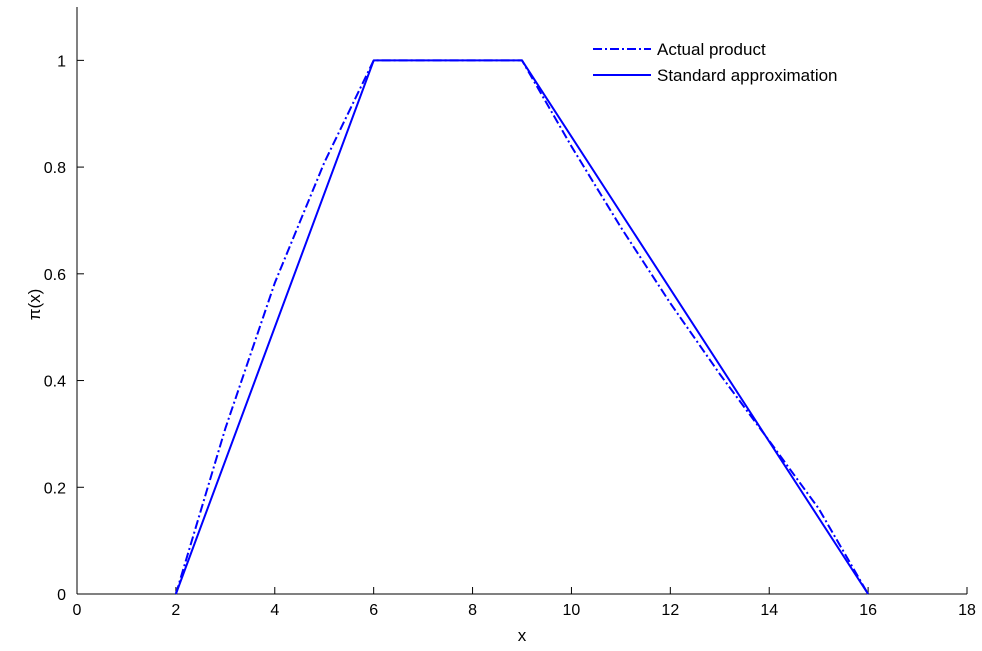  What do you see at coordinates (769, 610) in the screenshot?
I see `x-tick-label: 14` at bounding box center [769, 610].